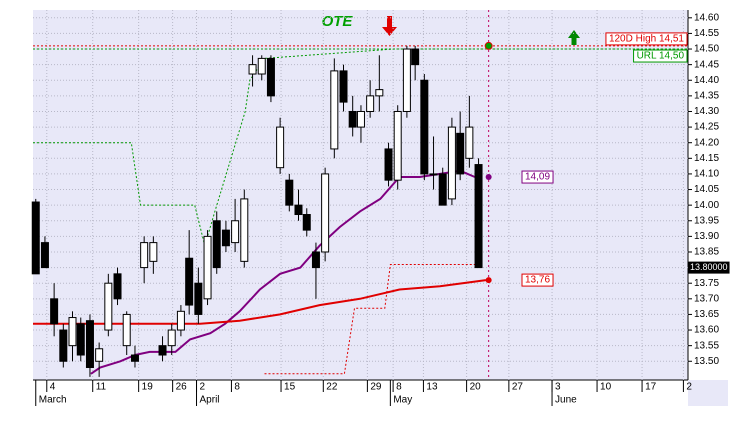 The width and height of the screenshot is (745, 426). I want to click on y-tick-label: 13.60, so click(706, 330).